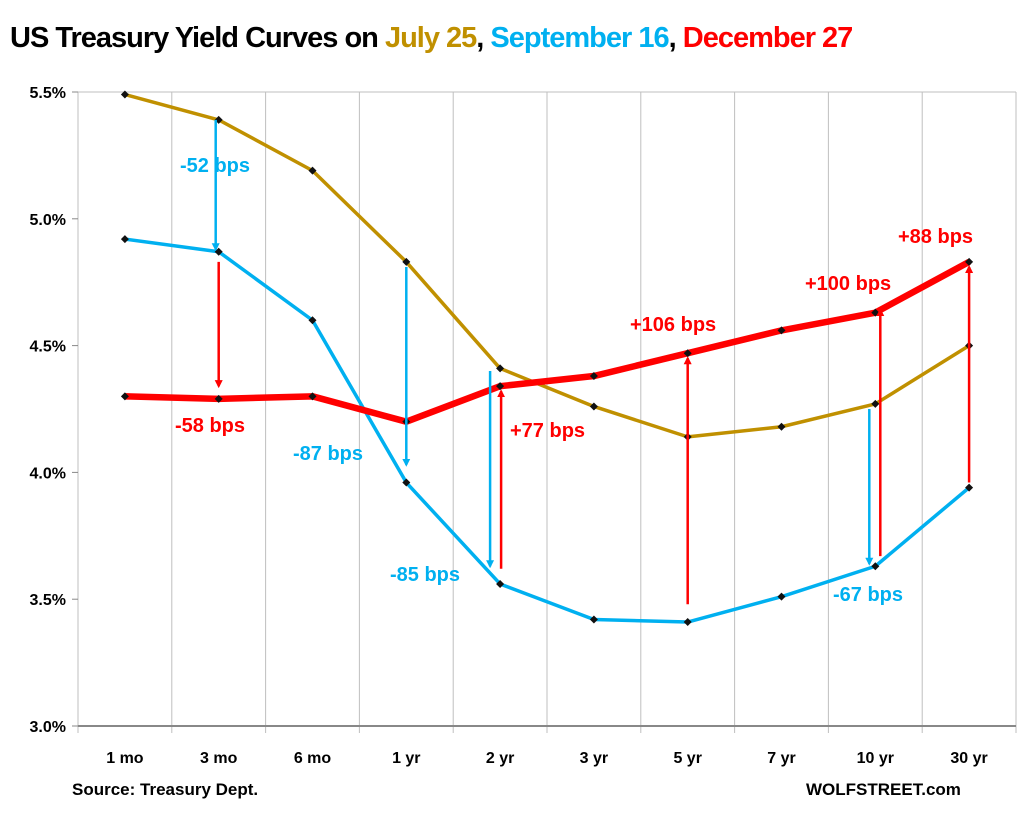  I want to click on title-date-september: September 16, so click(579, 38).